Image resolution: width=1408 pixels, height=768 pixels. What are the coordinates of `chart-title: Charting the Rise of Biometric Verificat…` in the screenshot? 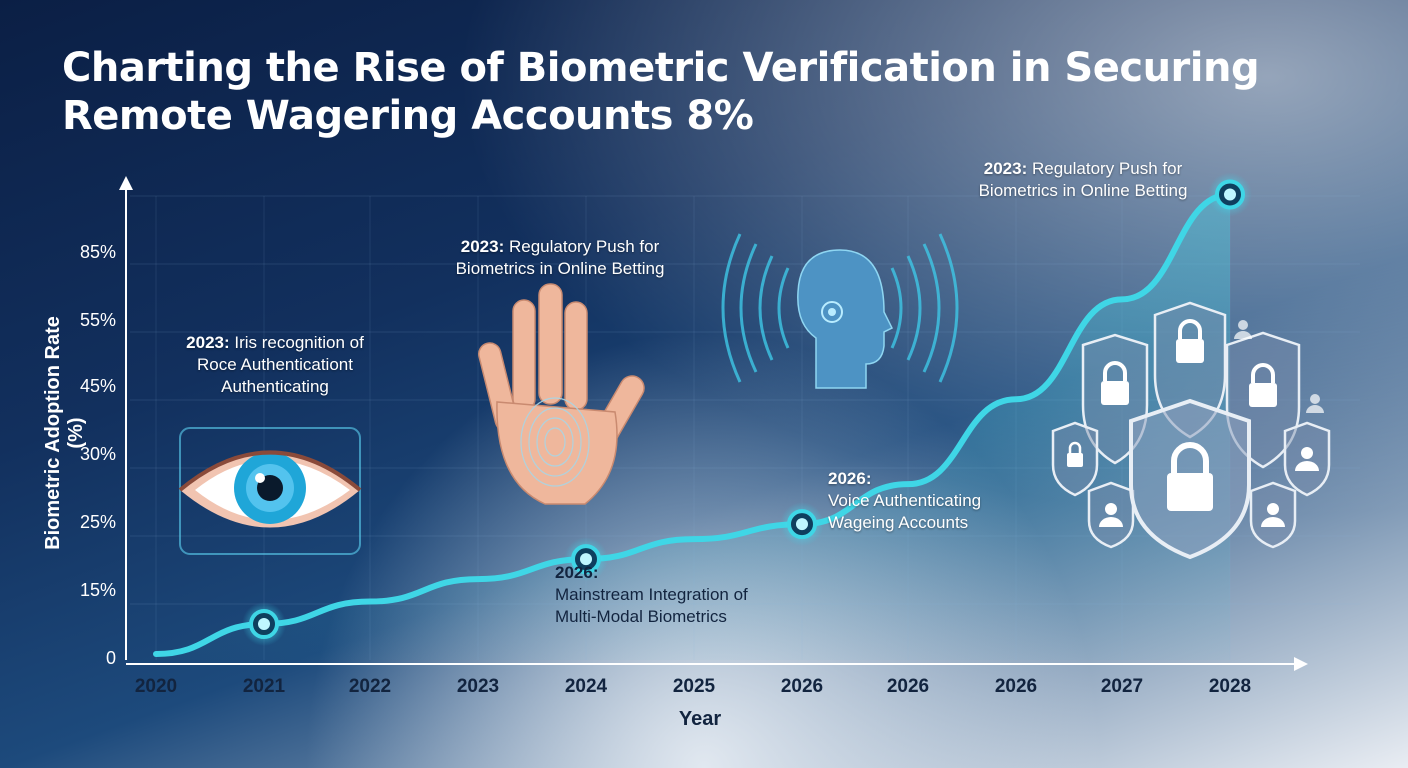 It's located at (661, 92).